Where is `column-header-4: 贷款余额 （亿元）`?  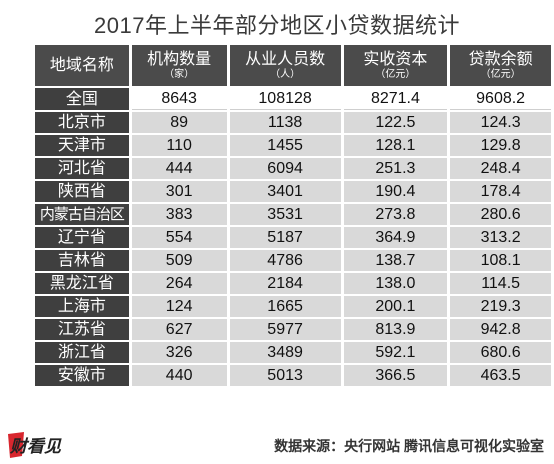 column-header-4: 贷款余额 （亿元） is located at coordinates (500, 65).